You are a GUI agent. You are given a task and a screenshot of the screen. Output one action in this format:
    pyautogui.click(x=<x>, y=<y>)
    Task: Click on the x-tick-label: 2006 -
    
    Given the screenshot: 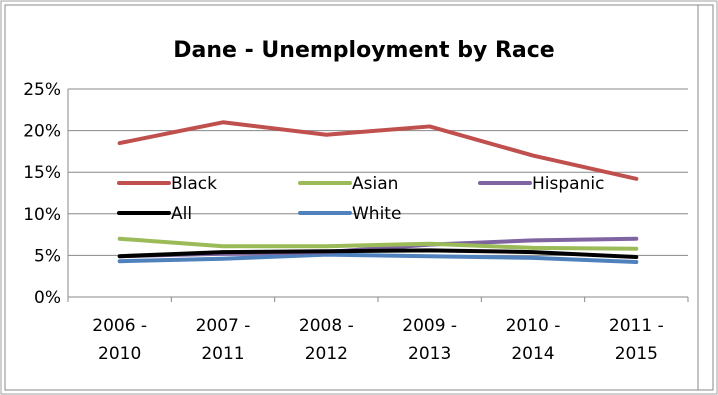 What is the action you would take?
    pyautogui.click(x=119, y=326)
    